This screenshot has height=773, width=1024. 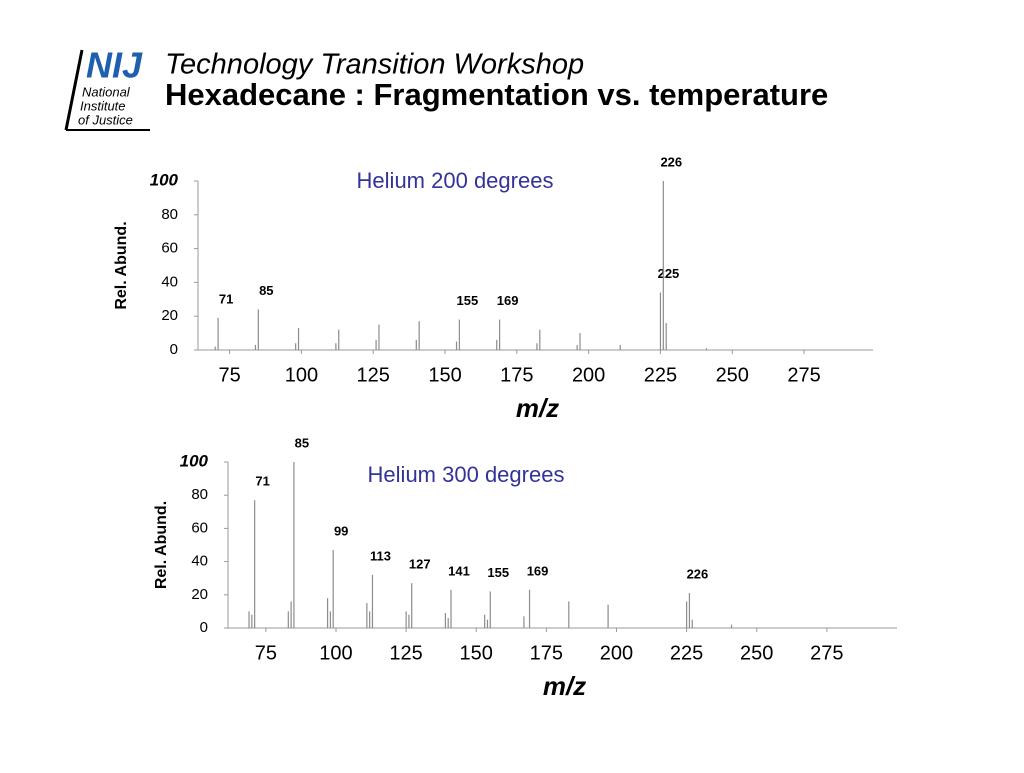 What do you see at coordinates (466, 474) in the screenshot?
I see `chart-title: Helium 300 degrees` at bounding box center [466, 474].